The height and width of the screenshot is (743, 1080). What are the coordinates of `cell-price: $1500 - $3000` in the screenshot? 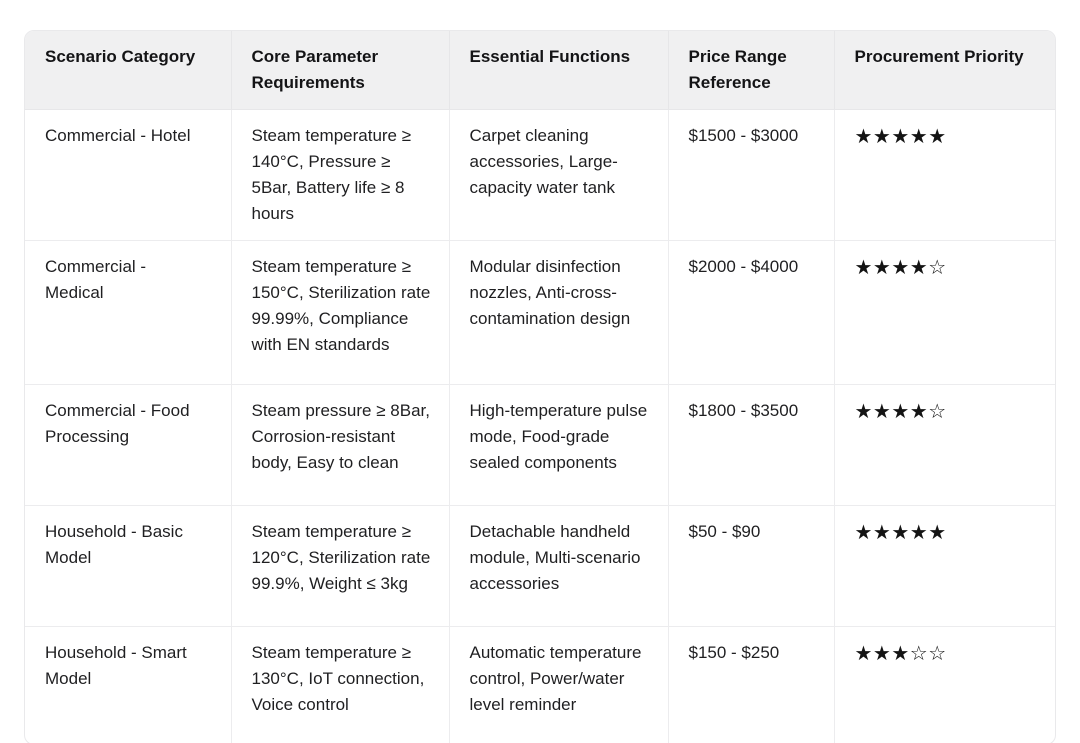 It's located at (751, 175).